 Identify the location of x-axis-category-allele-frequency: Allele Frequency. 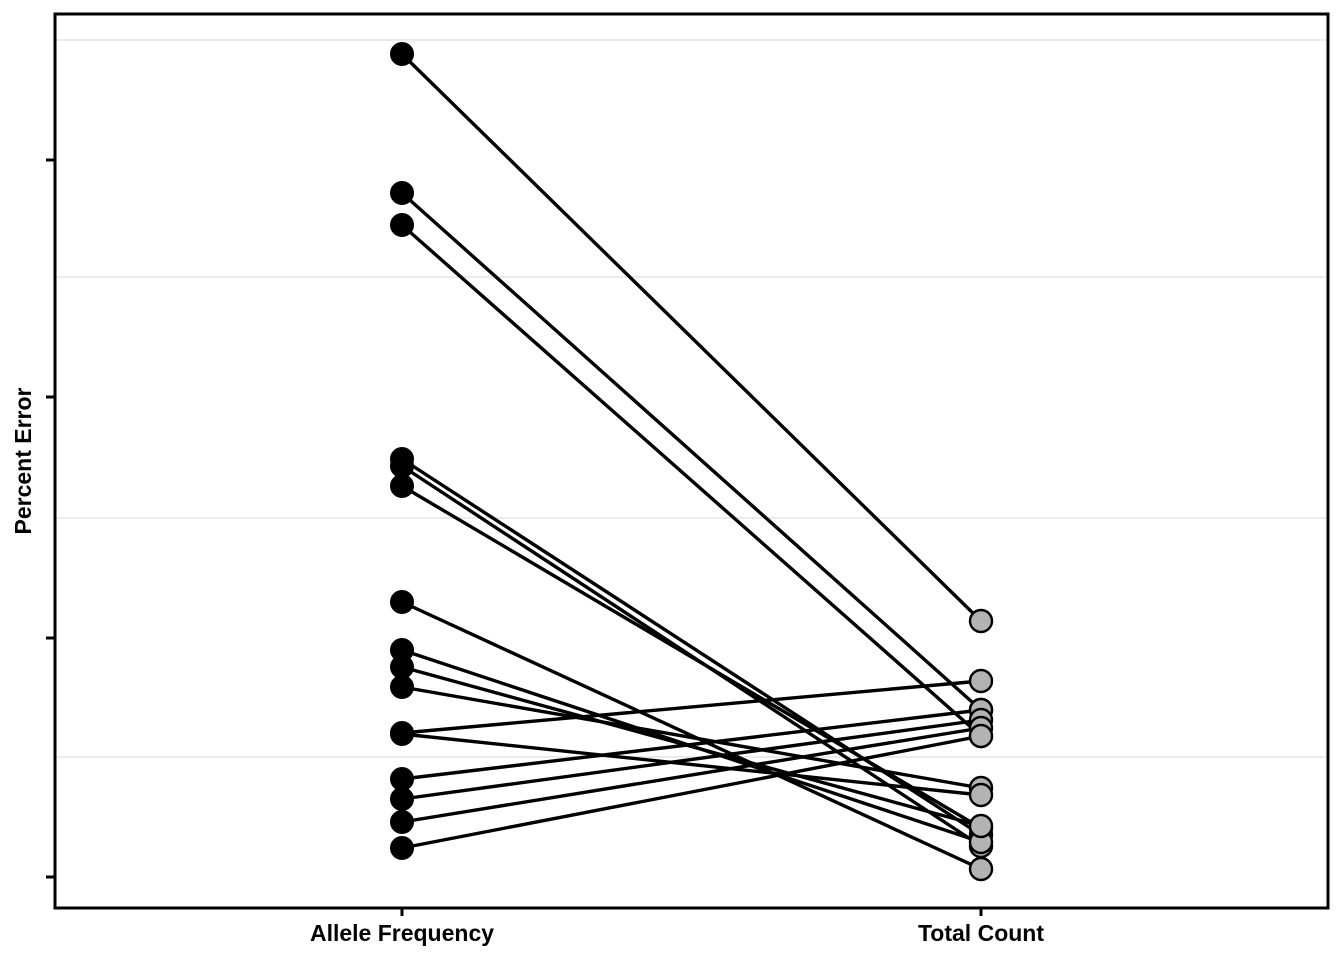
(402, 933).